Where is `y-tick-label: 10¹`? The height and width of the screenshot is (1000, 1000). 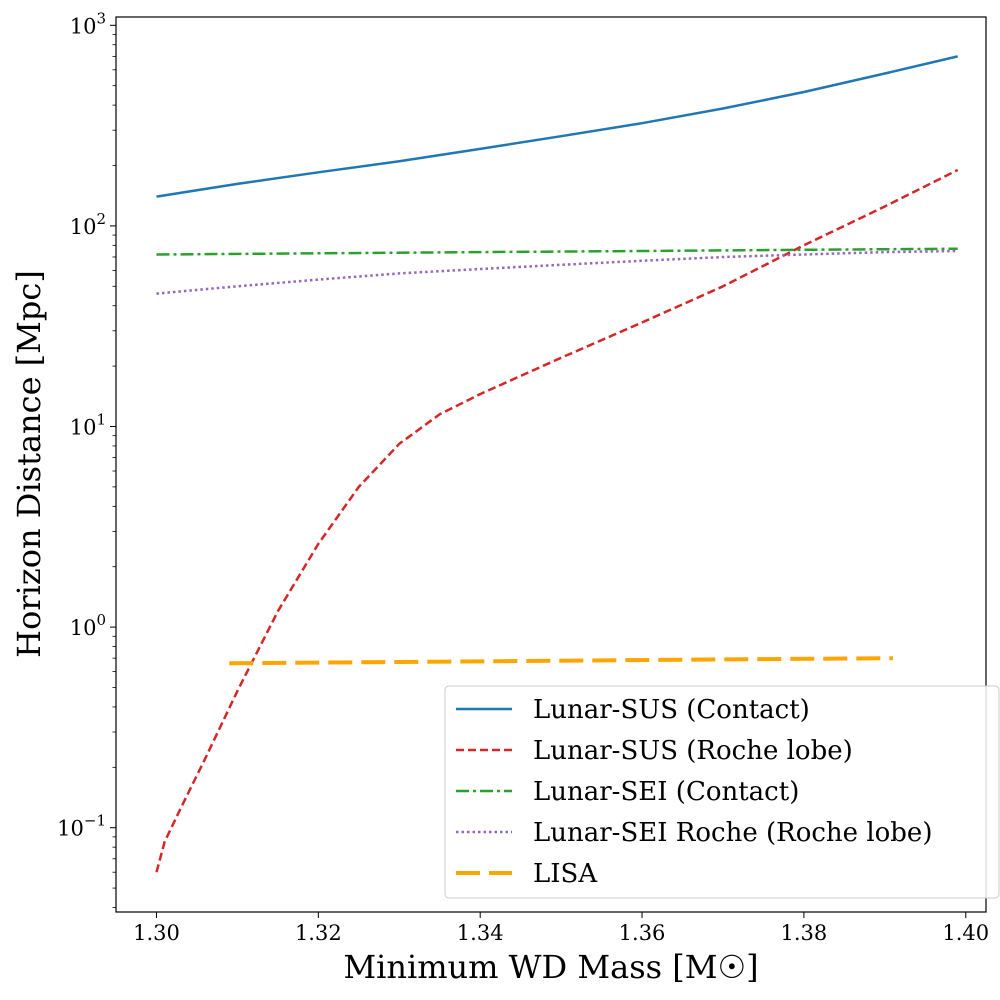
y-tick-label: 10¹ is located at coordinates (88, 425).